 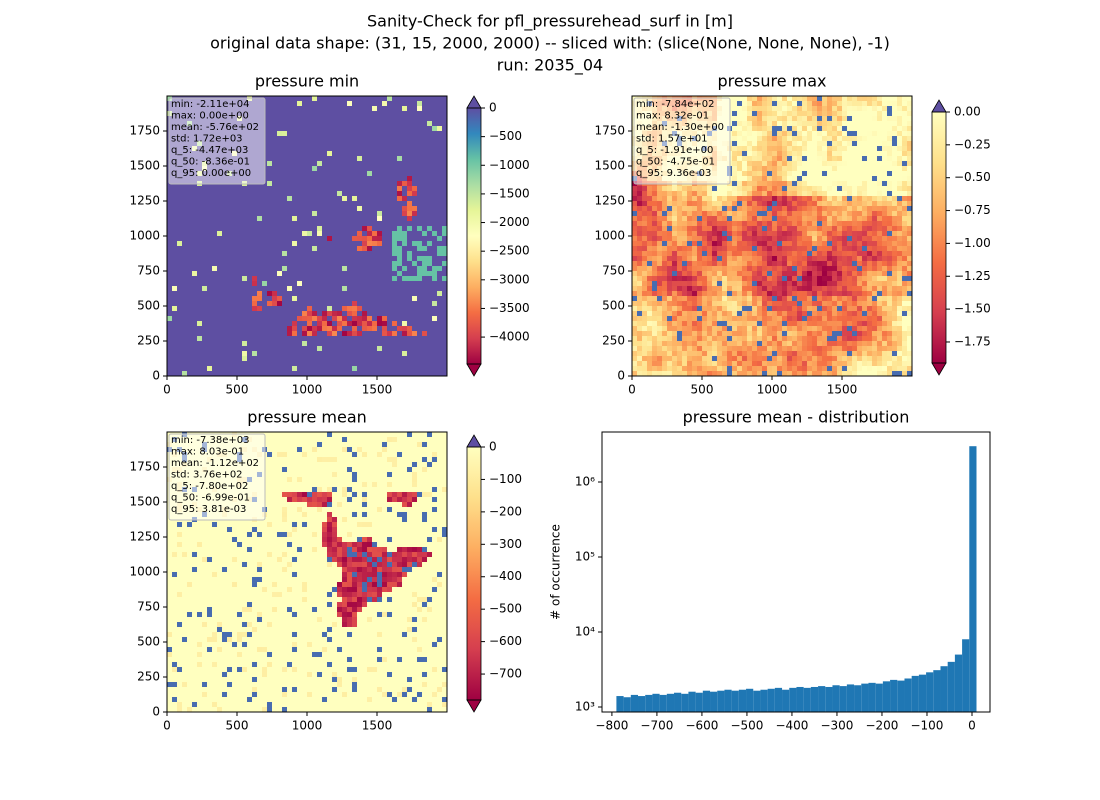 What do you see at coordinates (307, 390) in the screenshot?
I see `x-tick-label: 1000` at bounding box center [307, 390].